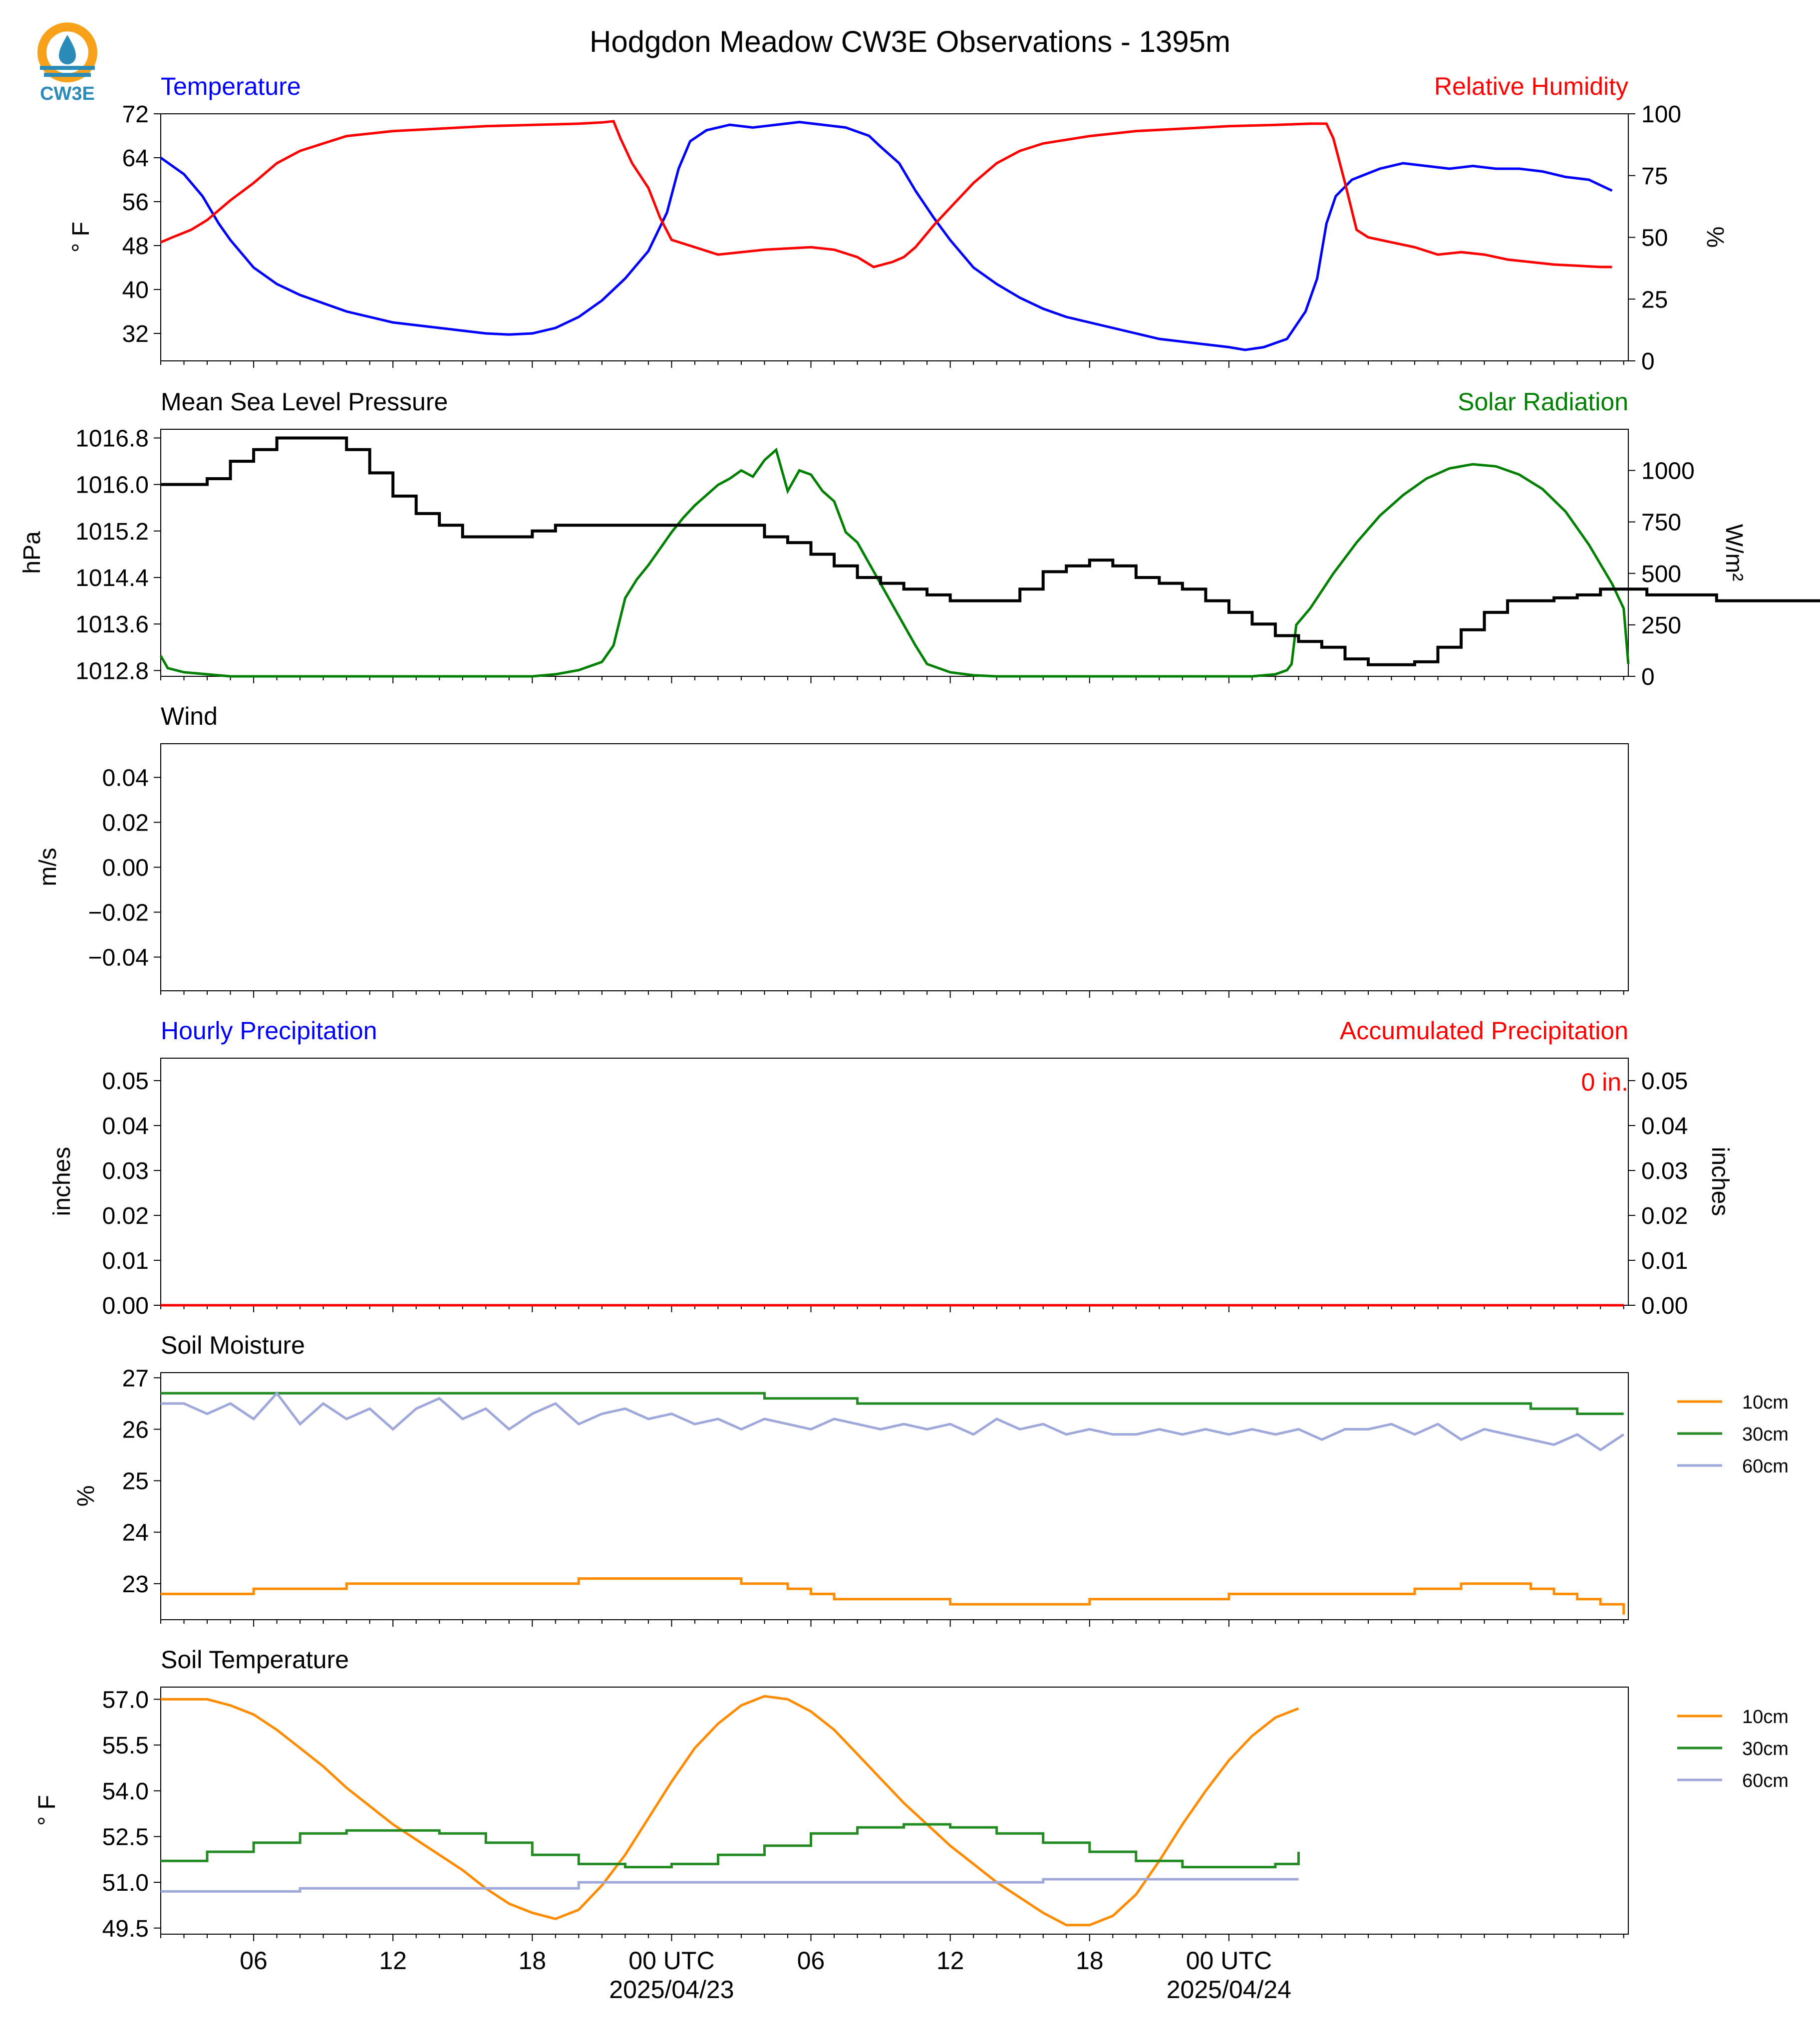 The height and width of the screenshot is (2028, 1820). I want to click on soil-temp-10cm-line, so click(730, 1811).